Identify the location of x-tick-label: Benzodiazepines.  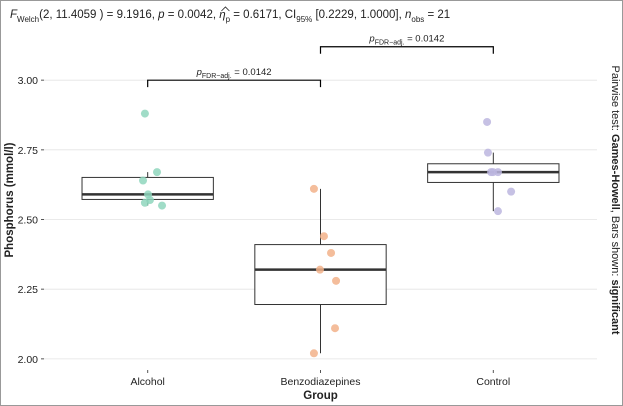
(321, 382).